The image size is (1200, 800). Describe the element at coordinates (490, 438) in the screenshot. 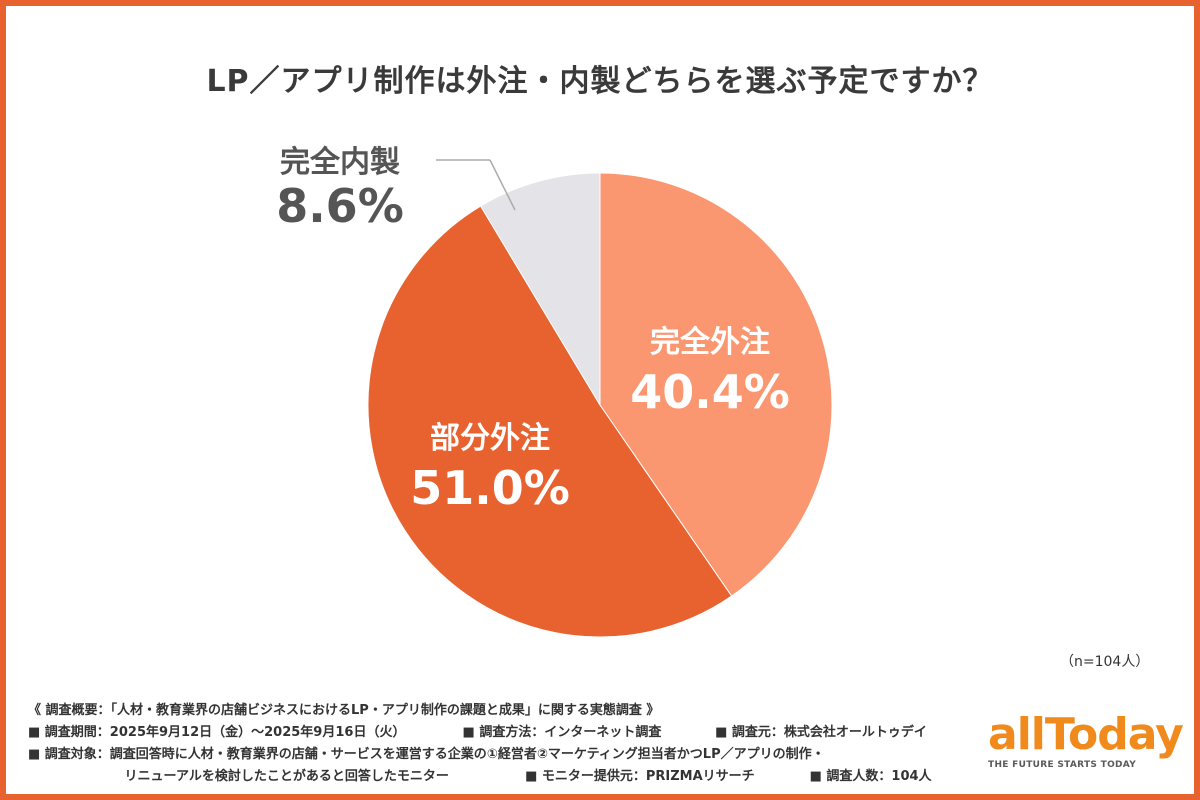

I see `slice-label-partial-outsource: 部分外注` at that location.